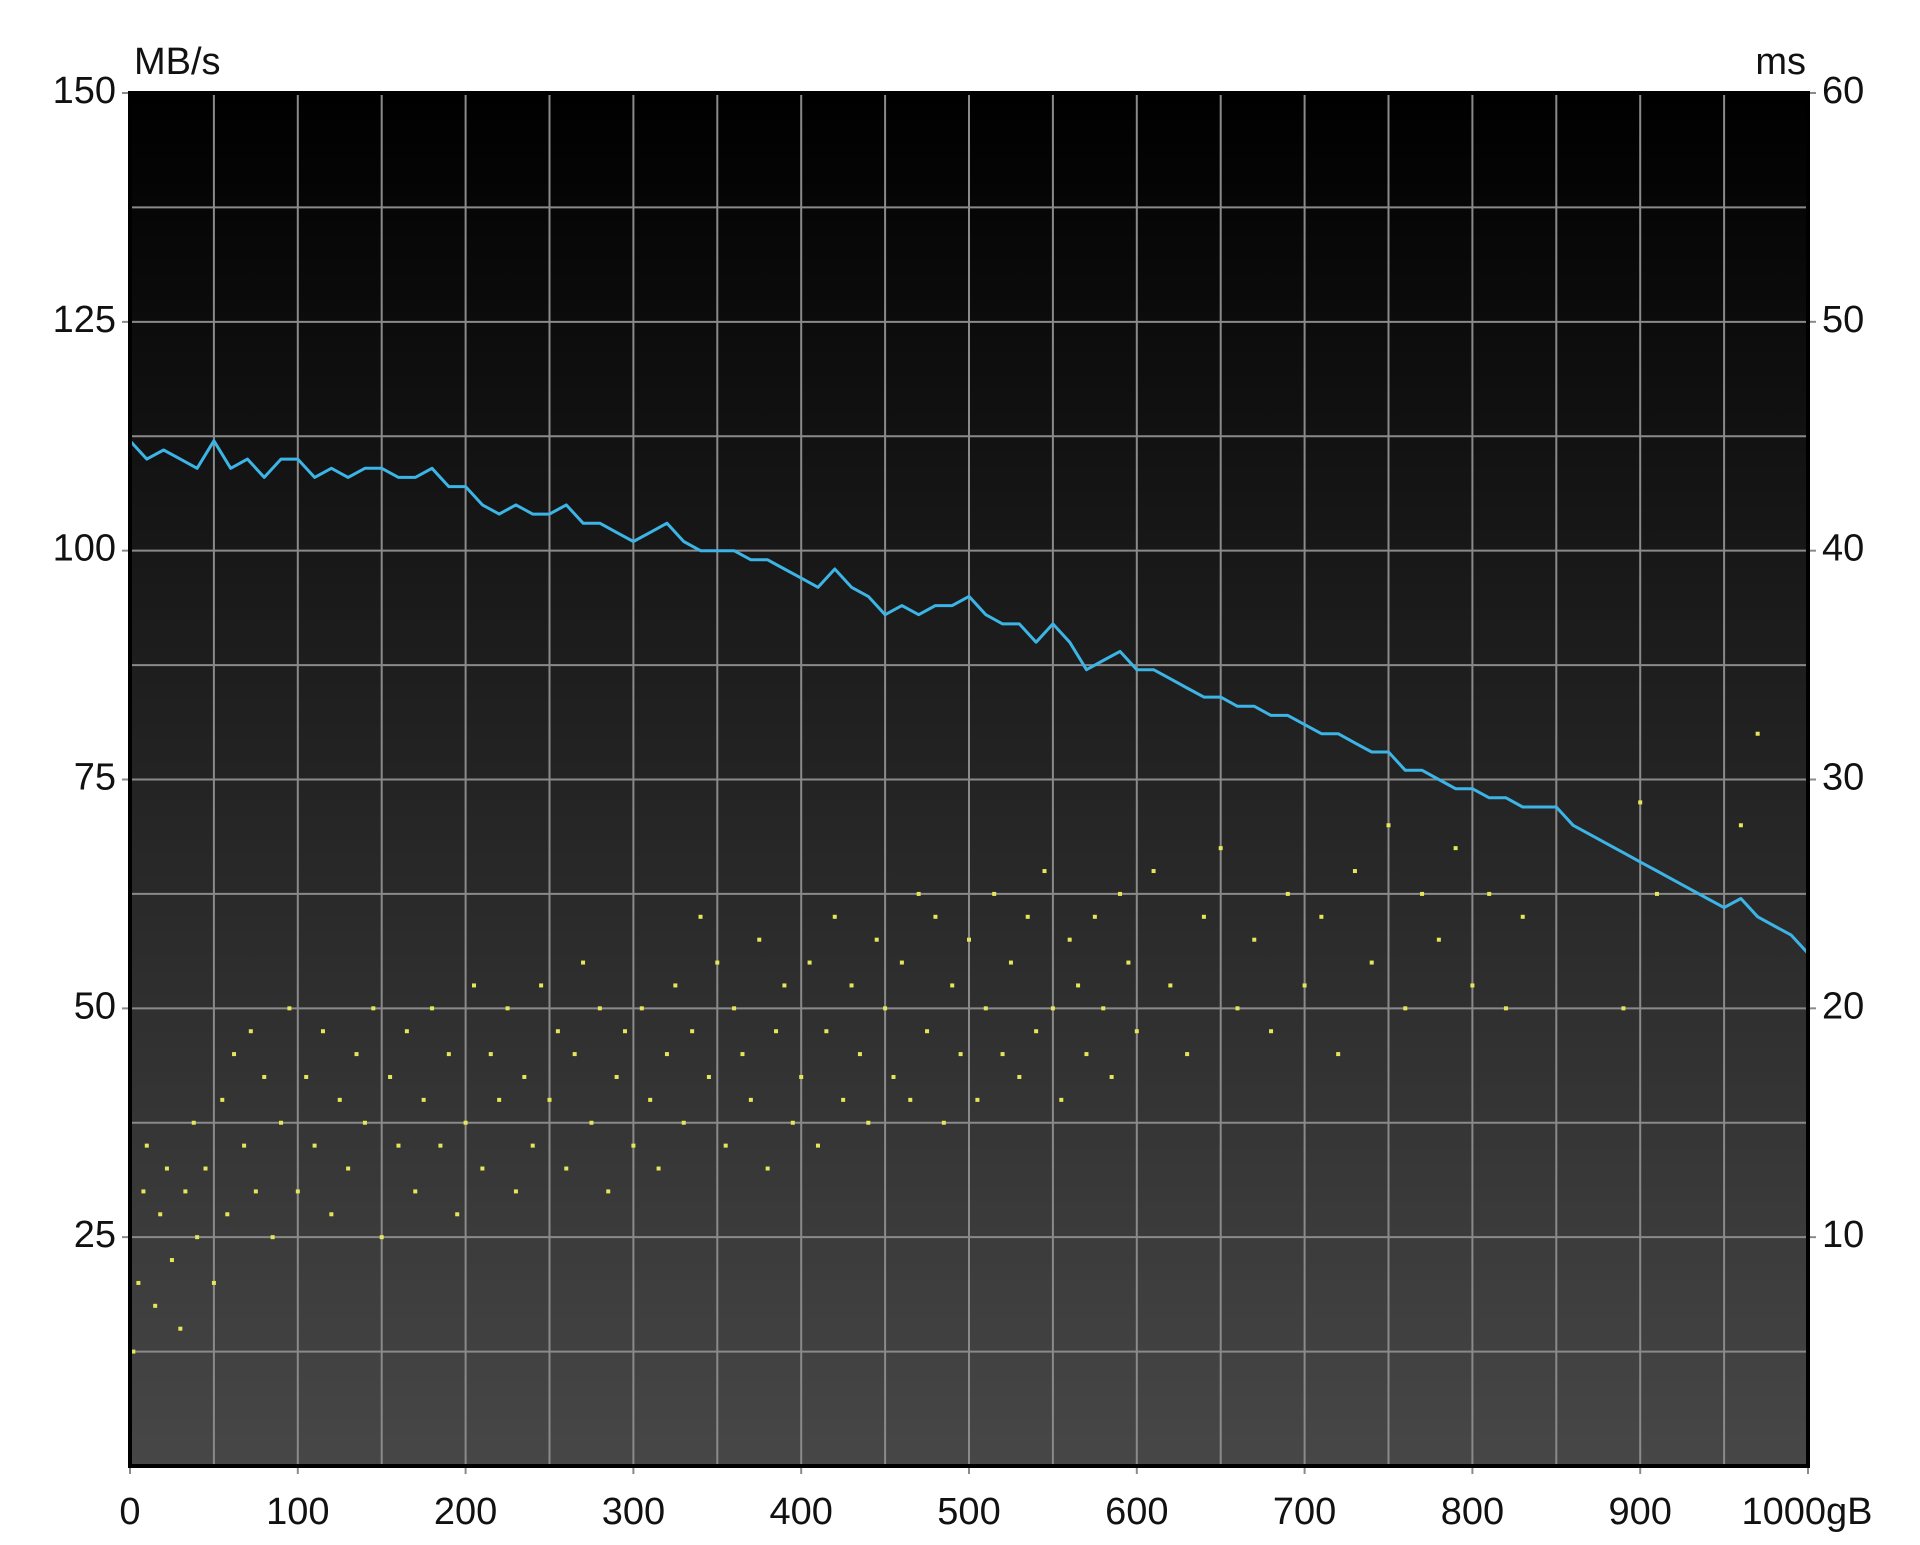 Image resolution: width=1920 pixels, height=1545 pixels. Describe the element at coordinates (1783, 1512) in the screenshot. I see `x-tick-label: 1000` at that location.